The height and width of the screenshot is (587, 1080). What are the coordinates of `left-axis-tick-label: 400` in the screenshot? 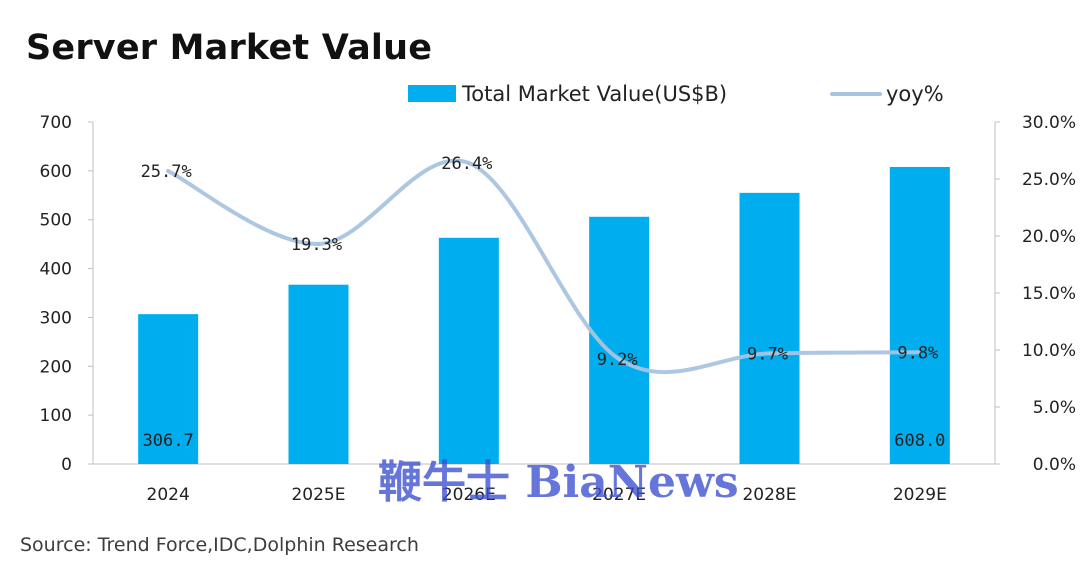 It's located at (56, 270).